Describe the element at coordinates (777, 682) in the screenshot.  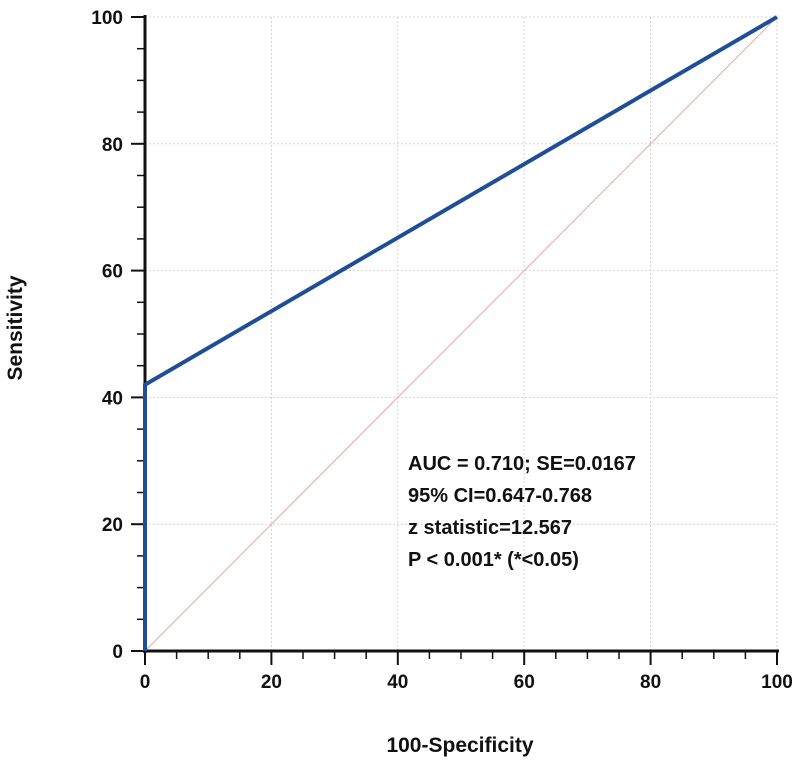
I see `x-tick-label: 100` at that location.